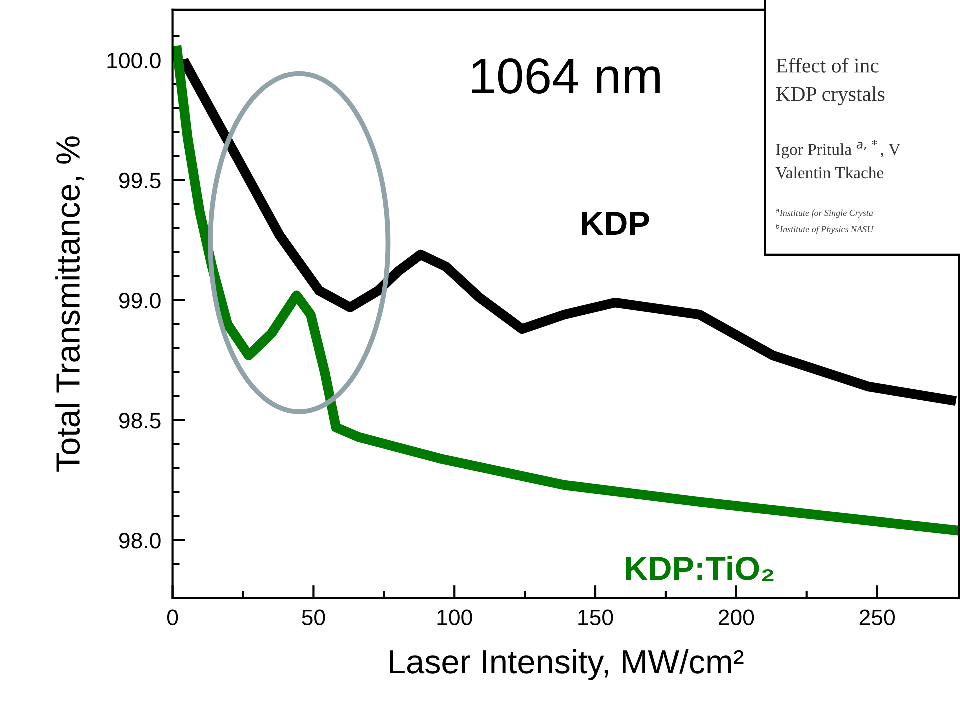 Image resolution: width=960 pixels, height=712 pixels. I want to click on annotation: Igor Pritula $^{a,*}$, V, so click(838, 149).